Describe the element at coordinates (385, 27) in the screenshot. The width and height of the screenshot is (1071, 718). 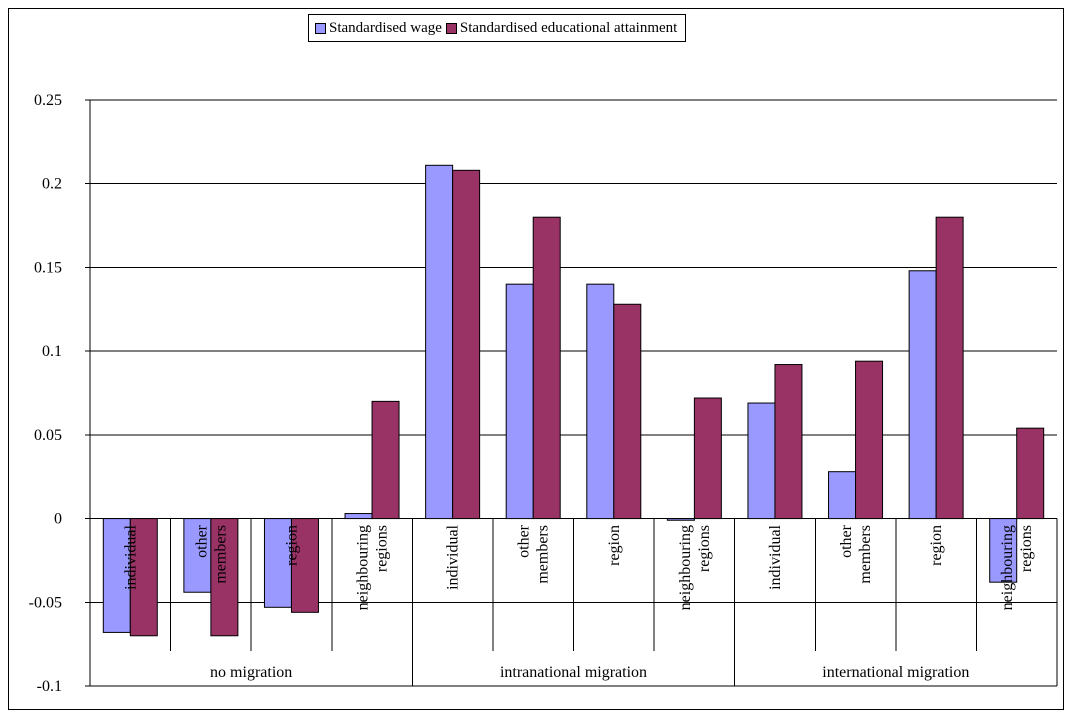
I see `legend-label-wage: Standardised wage` at that location.